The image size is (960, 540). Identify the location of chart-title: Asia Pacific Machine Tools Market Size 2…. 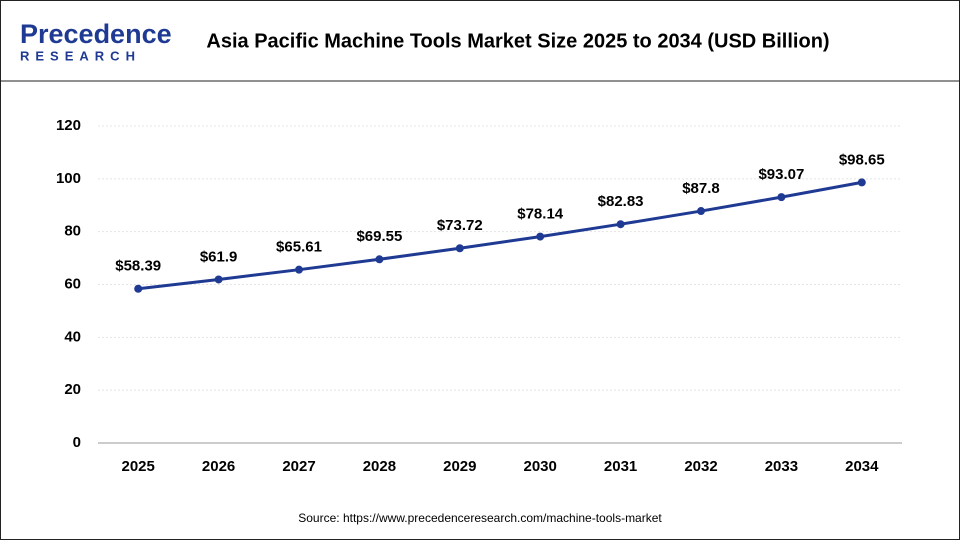
(517, 41).